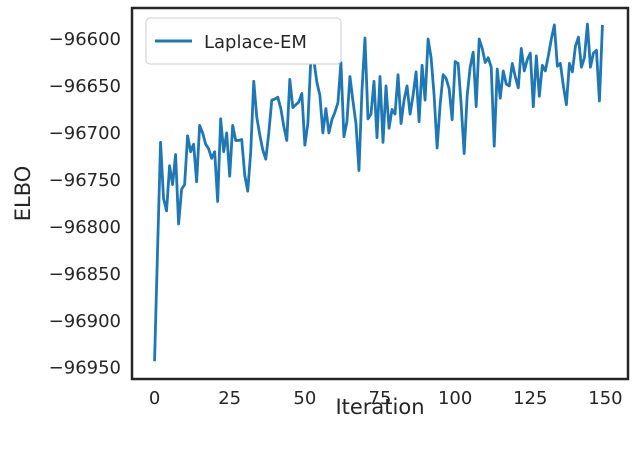 Image resolution: width=639 pixels, height=455 pixels. What do you see at coordinates (530, 398) in the screenshot?
I see `x-tick-label: 125` at bounding box center [530, 398].